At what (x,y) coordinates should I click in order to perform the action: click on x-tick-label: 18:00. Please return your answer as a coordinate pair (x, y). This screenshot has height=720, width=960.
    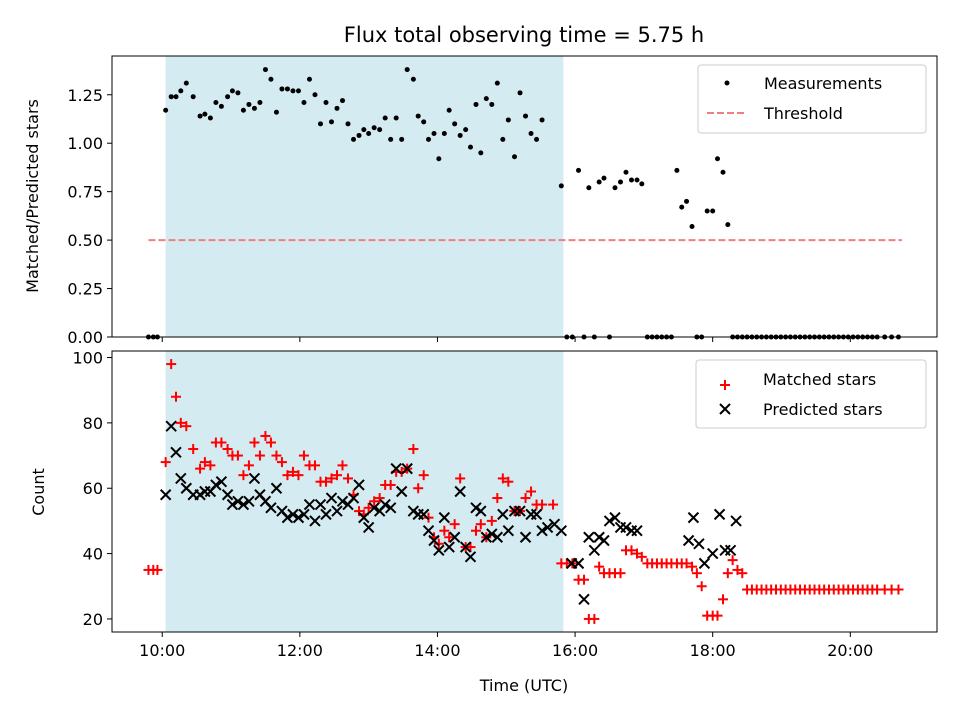
    Looking at the image, I should click on (713, 650).